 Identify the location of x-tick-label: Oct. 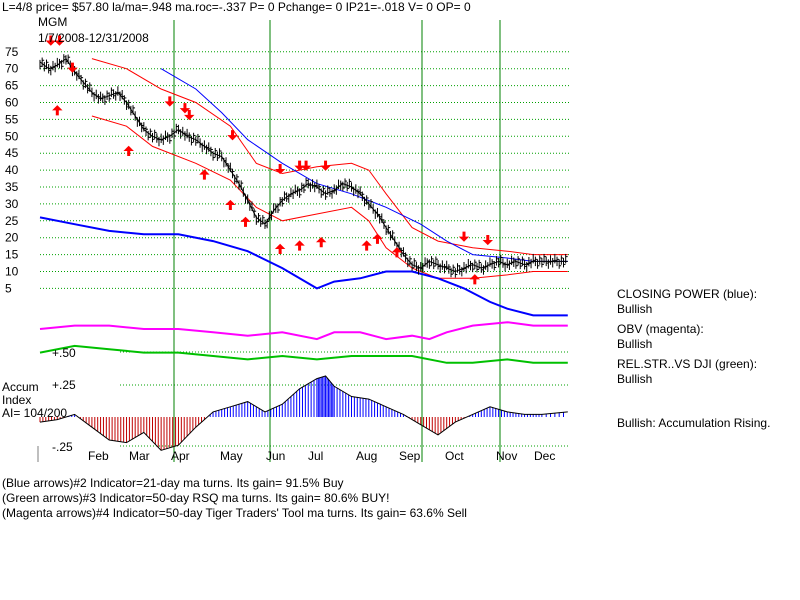
(454, 456).